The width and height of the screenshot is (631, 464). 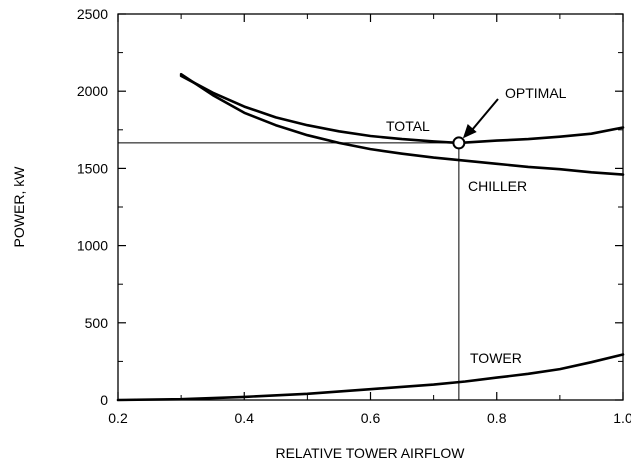 I want to click on x-axis-title: RELATIVE TOWER AIRFLOW, so click(x=370, y=453).